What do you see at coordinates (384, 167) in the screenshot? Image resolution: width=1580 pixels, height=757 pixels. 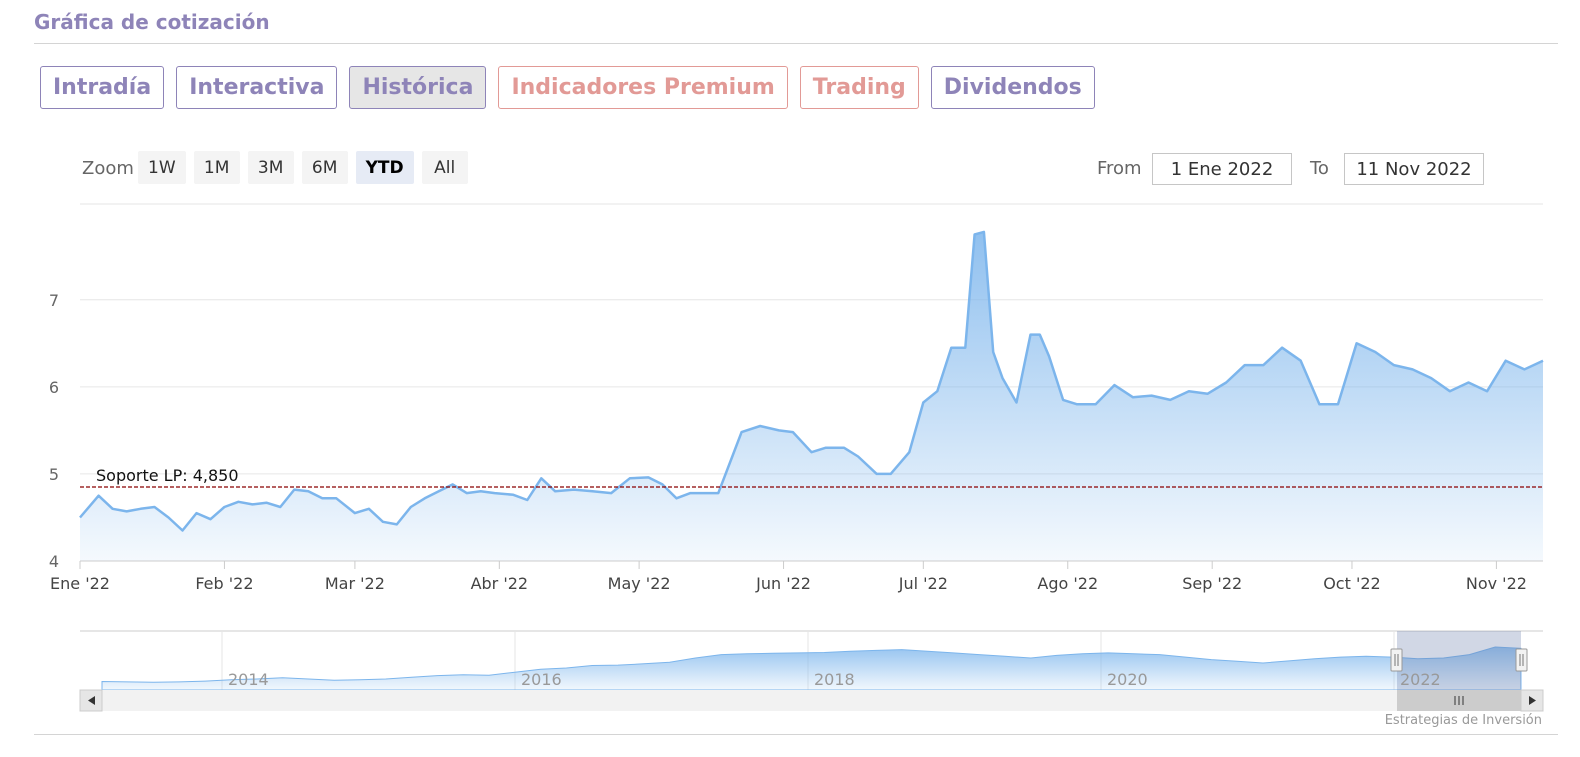 I see `zoom-ytd-button: YTD` at bounding box center [384, 167].